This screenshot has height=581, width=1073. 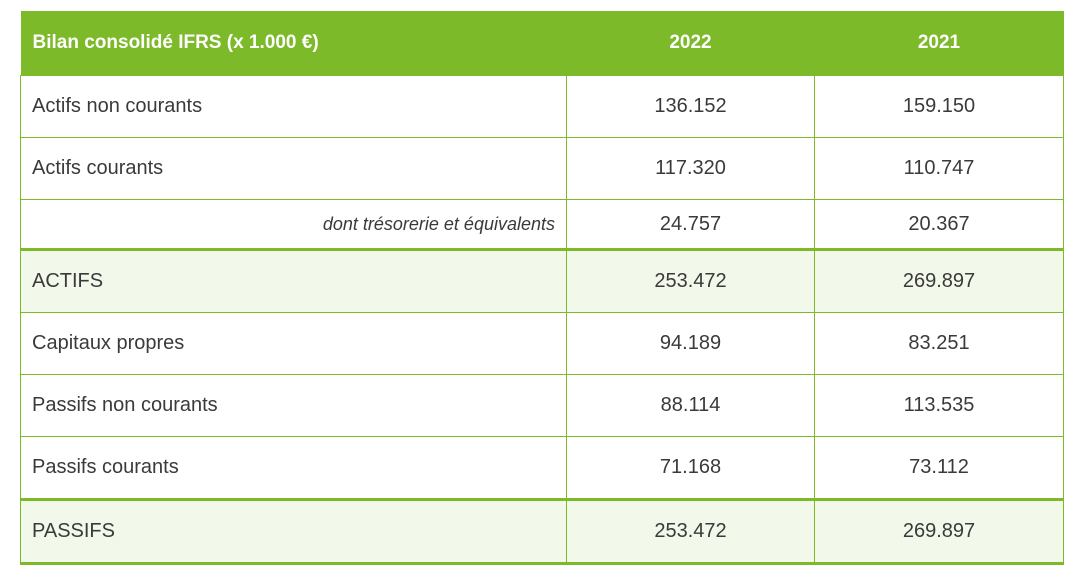 What do you see at coordinates (293, 43) in the screenshot?
I see `header-label: Bilan consolidé IFRS (x 1.000 €)` at bounding box center [293, 43].